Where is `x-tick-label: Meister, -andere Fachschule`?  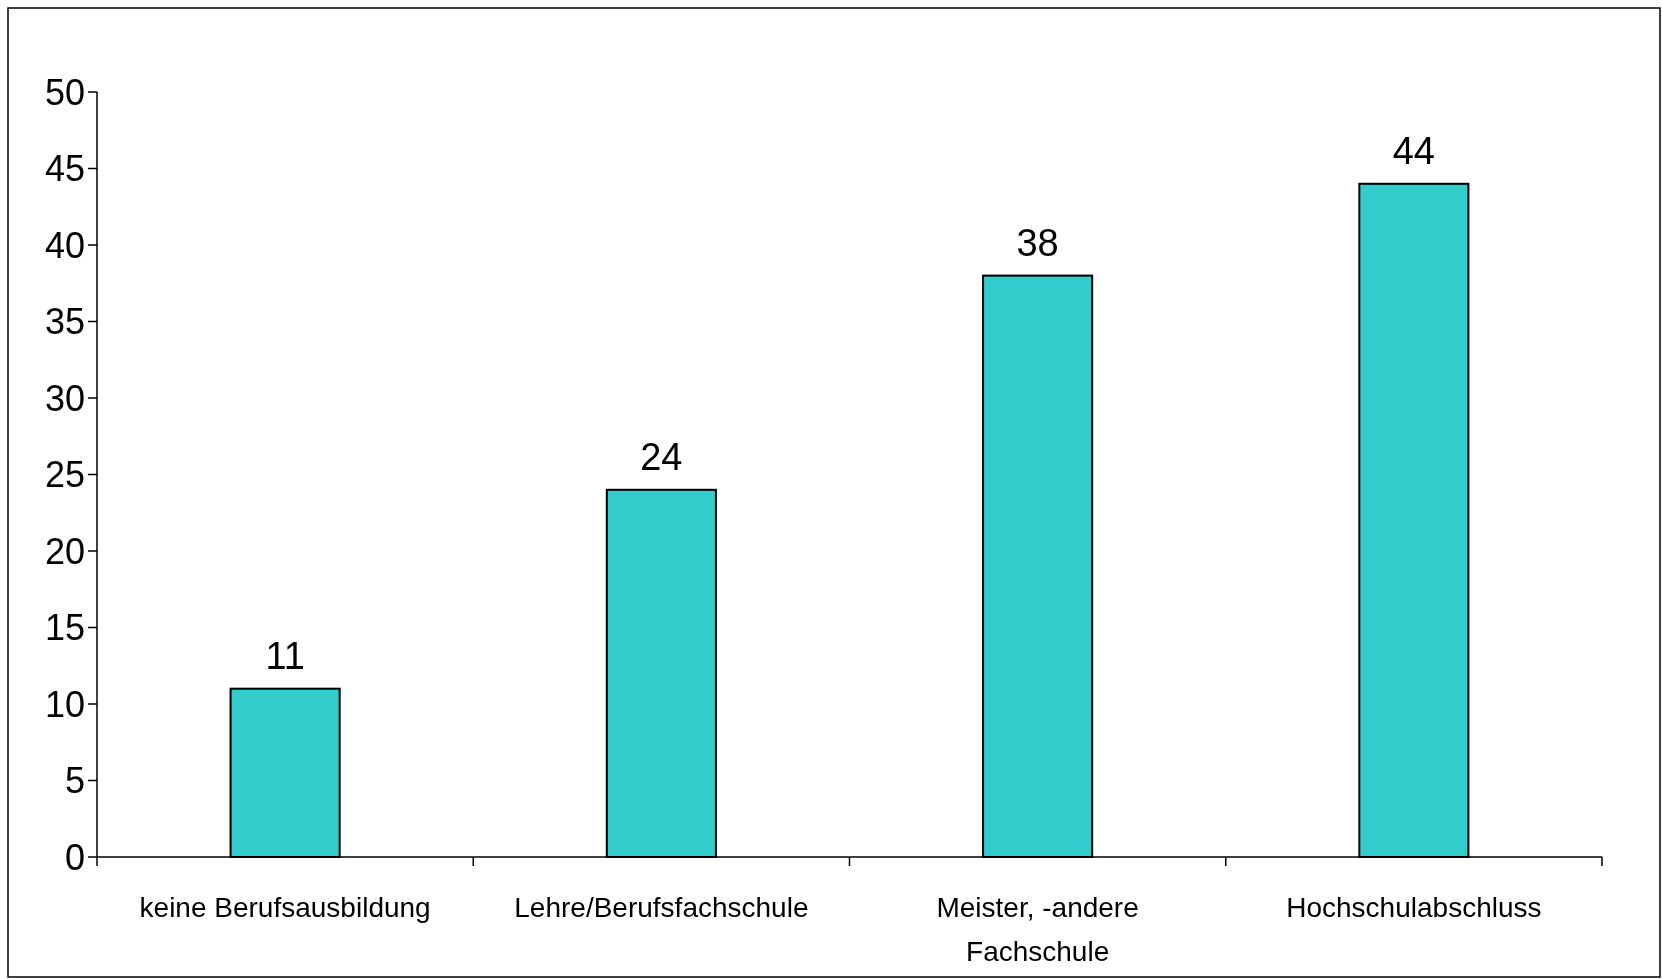 x-tick-label: Meister, -andere Fachschule is located at coordinates (1037, 929).